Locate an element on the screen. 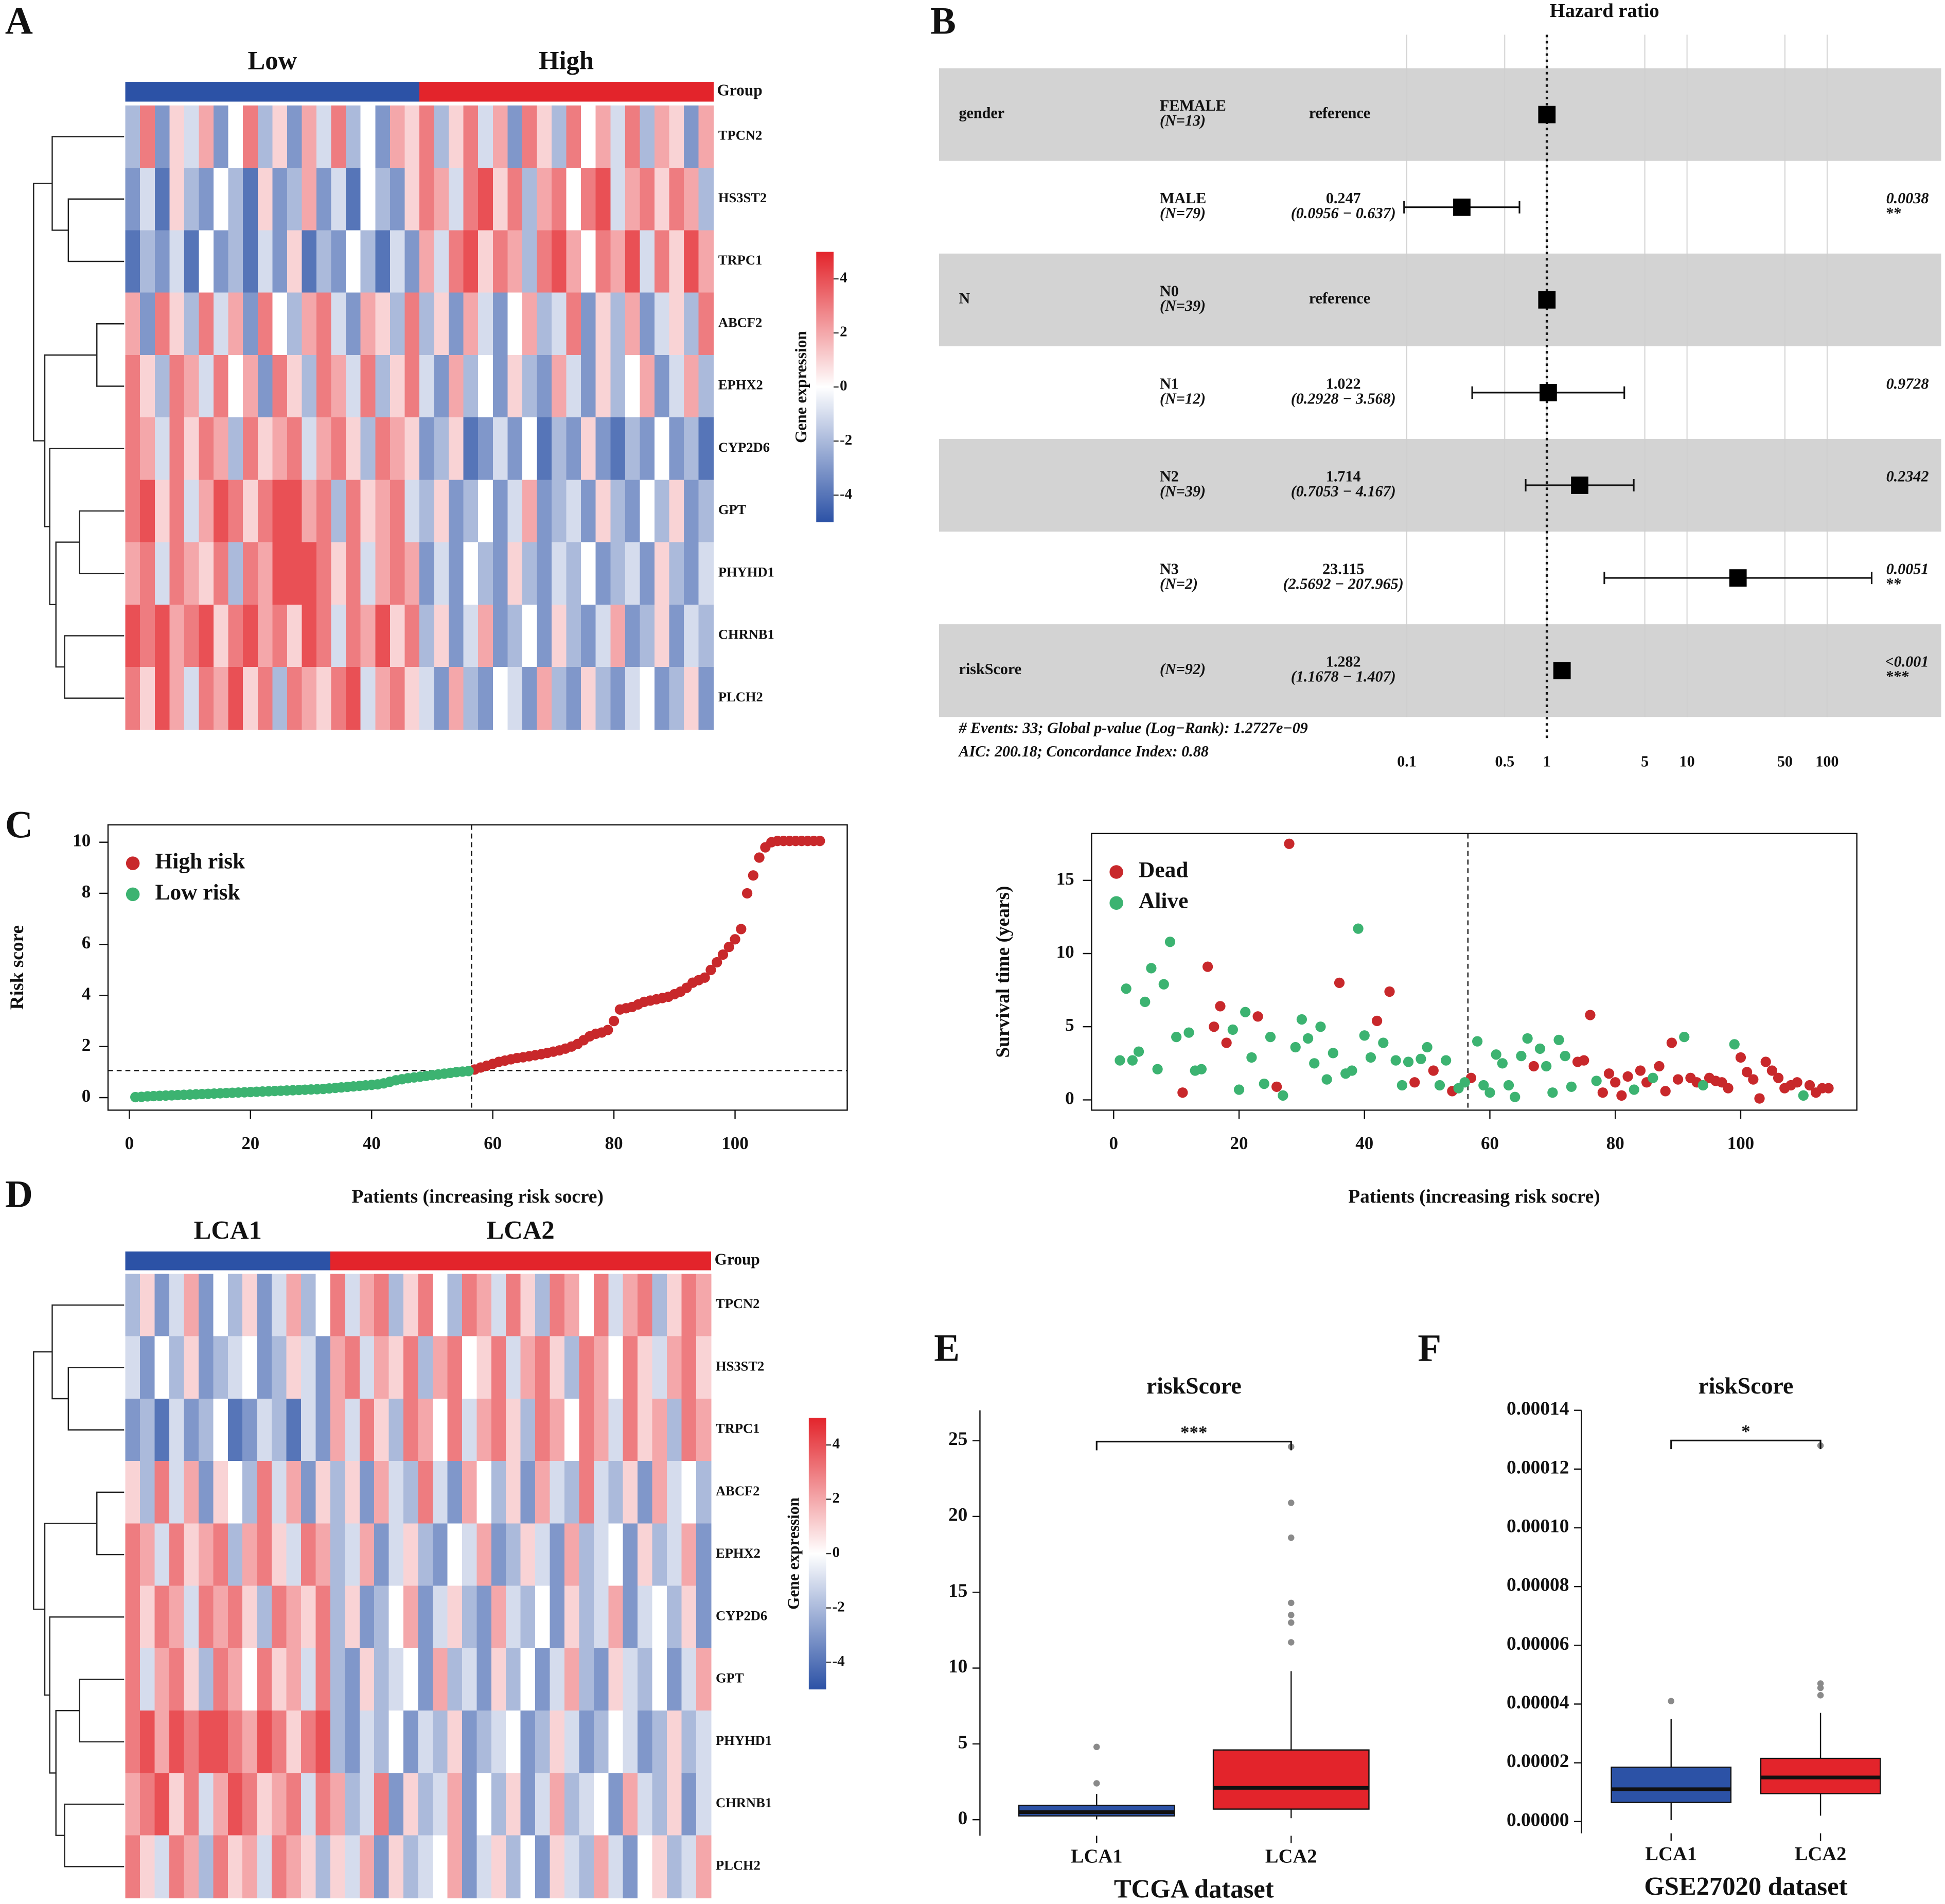 Image resolution: width=1945 pixels, height=1904 pixels. legend-marker is located at coordinates (1116, 903).